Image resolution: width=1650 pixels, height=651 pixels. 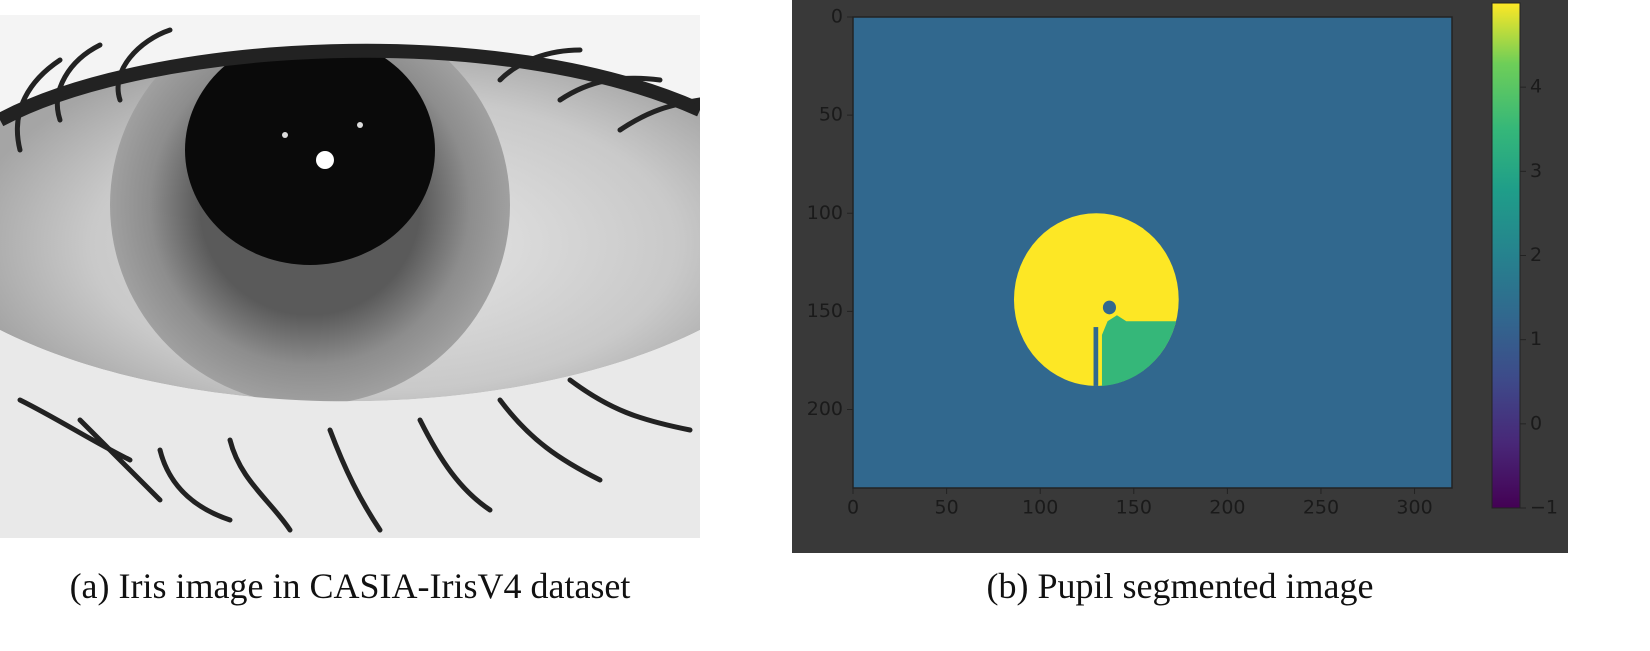 What do you see at coordinates (1040, 508) in the screenshot?
I see `x-tick-label: 100` at bounding box center [1040, 508].